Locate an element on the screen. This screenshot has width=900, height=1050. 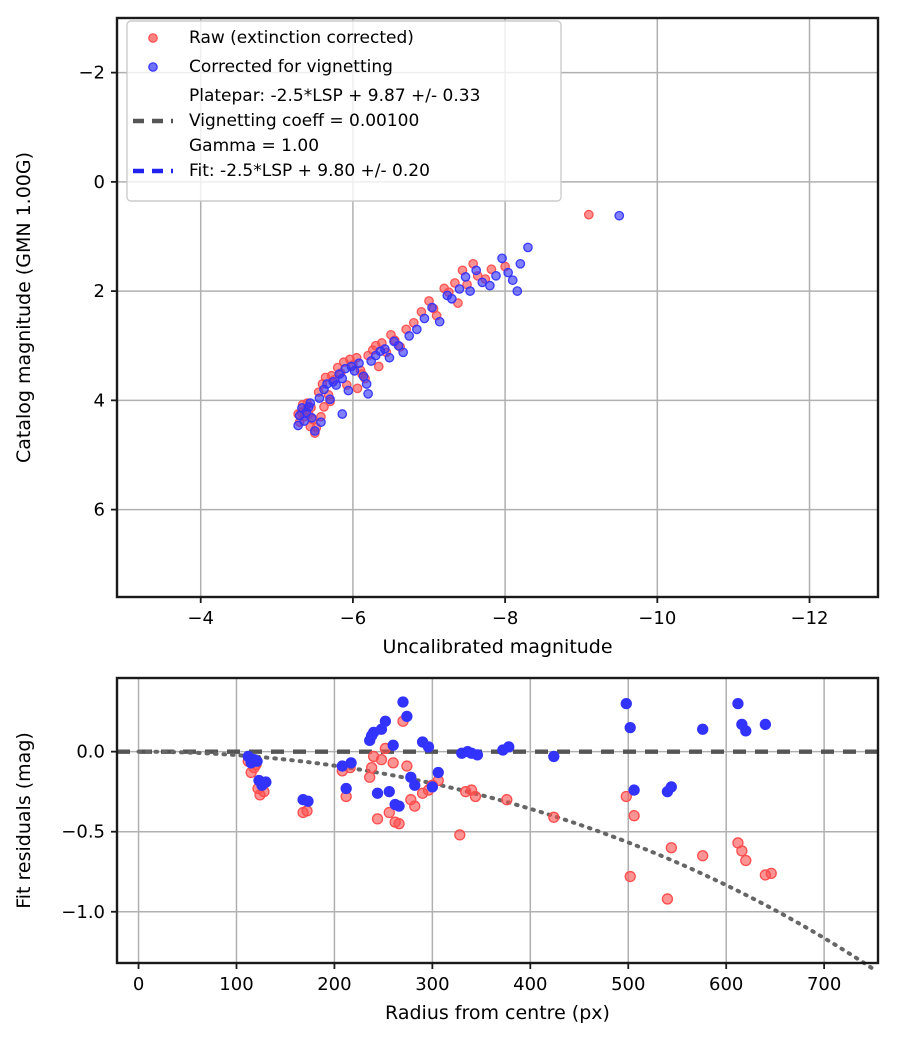
x-tick-label: −4 is located at coordinates (200, 618).